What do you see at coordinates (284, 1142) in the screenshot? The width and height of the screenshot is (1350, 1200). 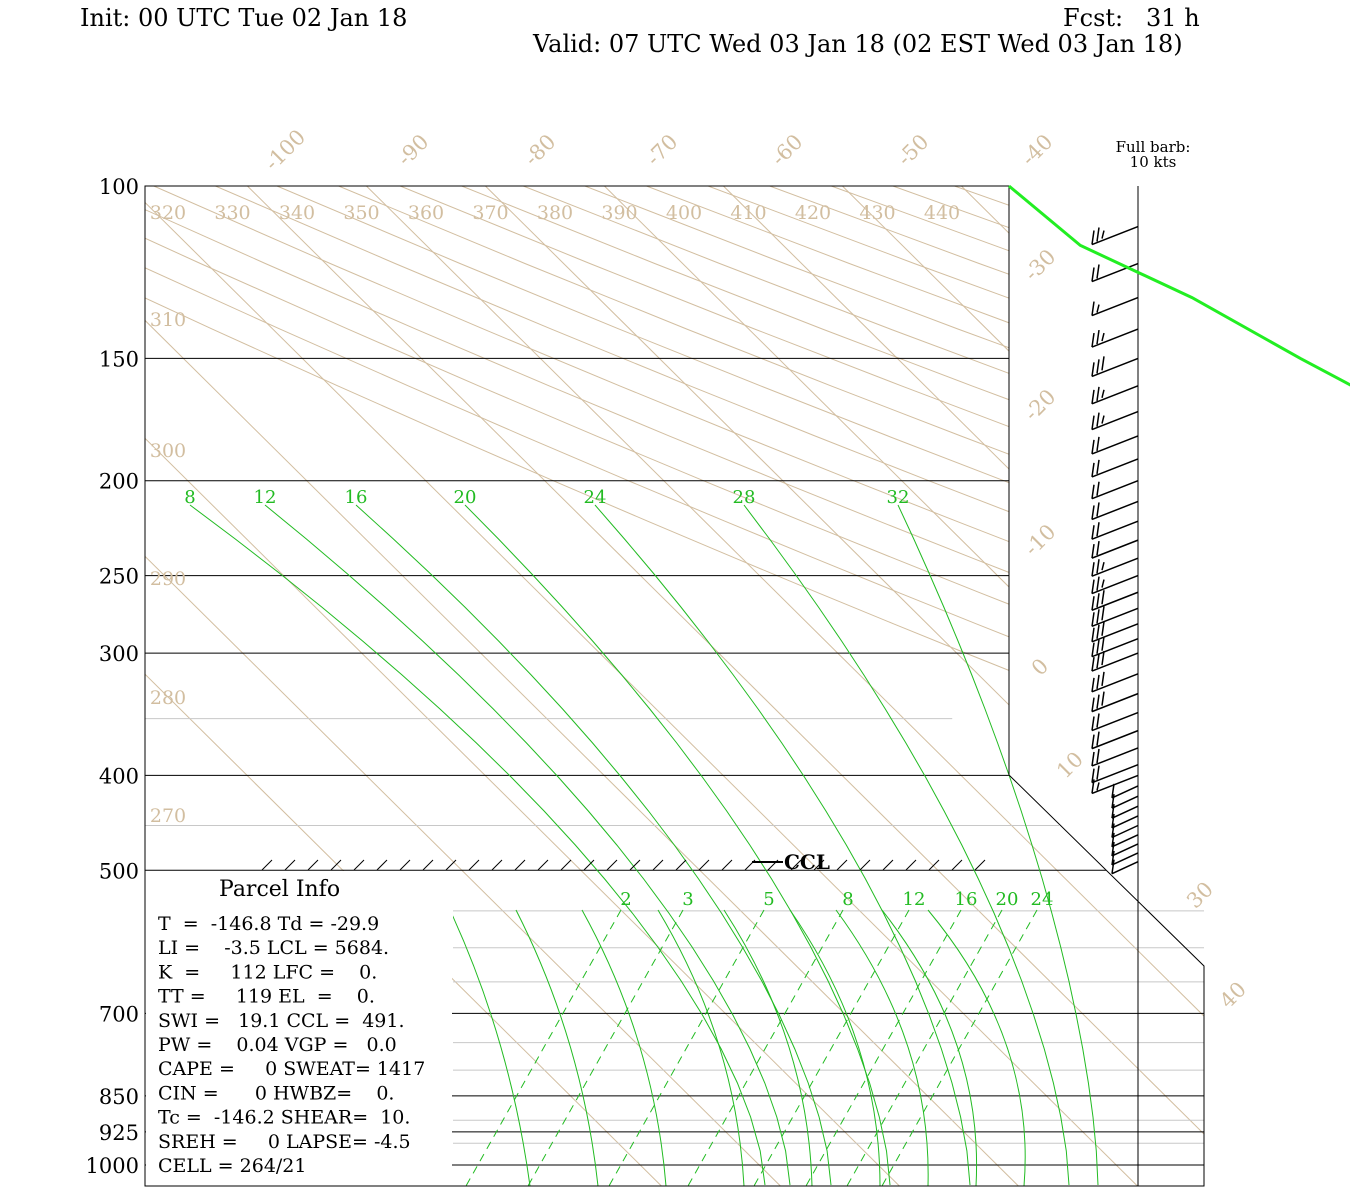 I see `parcel-info-row: SREH = 0 LAPSE= -4.5` at bounding box center [284, 1142].